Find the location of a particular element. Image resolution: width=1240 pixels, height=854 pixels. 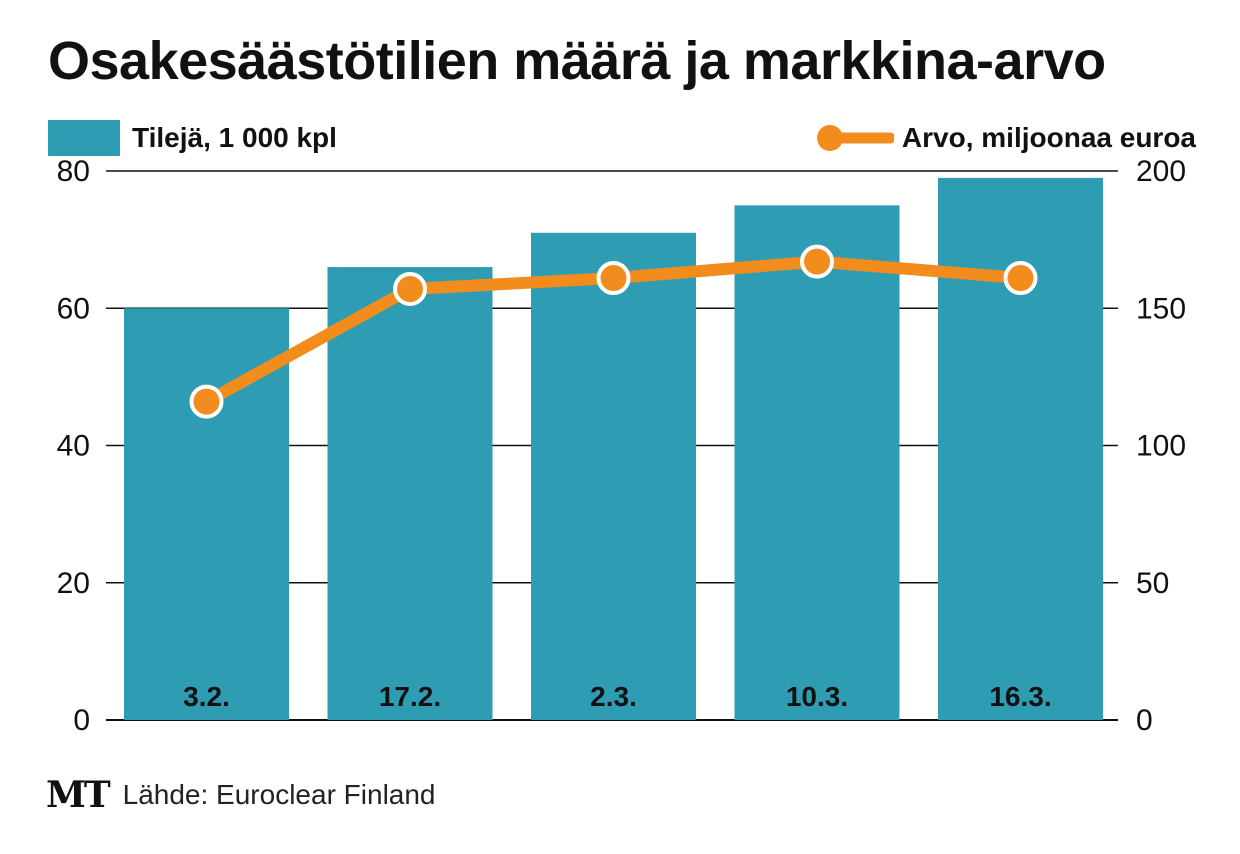

category-label: 10.3. is located at coordinates (817, 696).